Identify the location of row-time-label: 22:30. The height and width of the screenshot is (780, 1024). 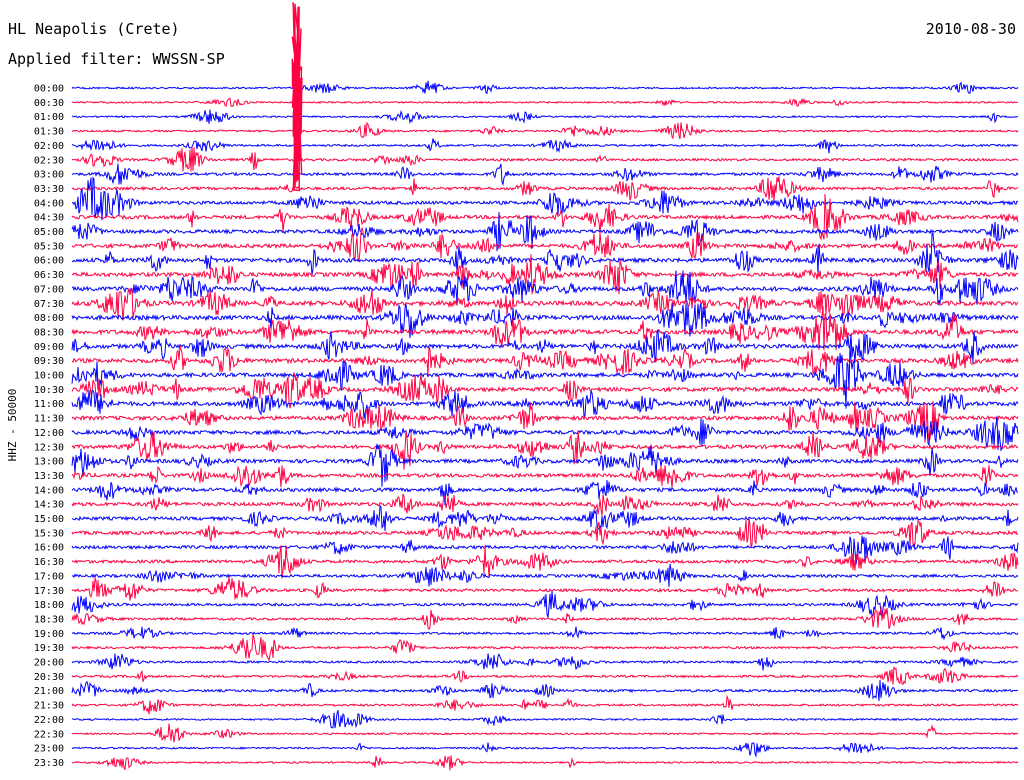
(49, 734).